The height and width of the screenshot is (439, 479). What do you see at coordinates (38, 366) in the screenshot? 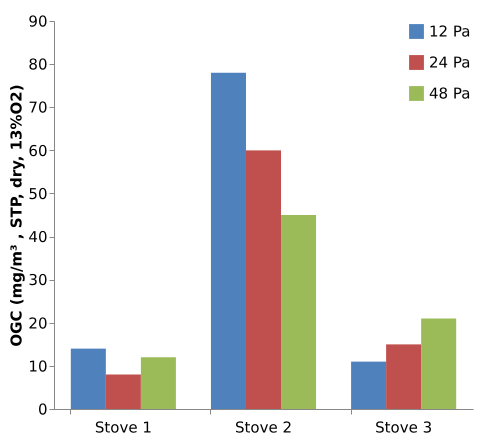
I see `y-tick-label: 10` at bounding box center [38, 366].